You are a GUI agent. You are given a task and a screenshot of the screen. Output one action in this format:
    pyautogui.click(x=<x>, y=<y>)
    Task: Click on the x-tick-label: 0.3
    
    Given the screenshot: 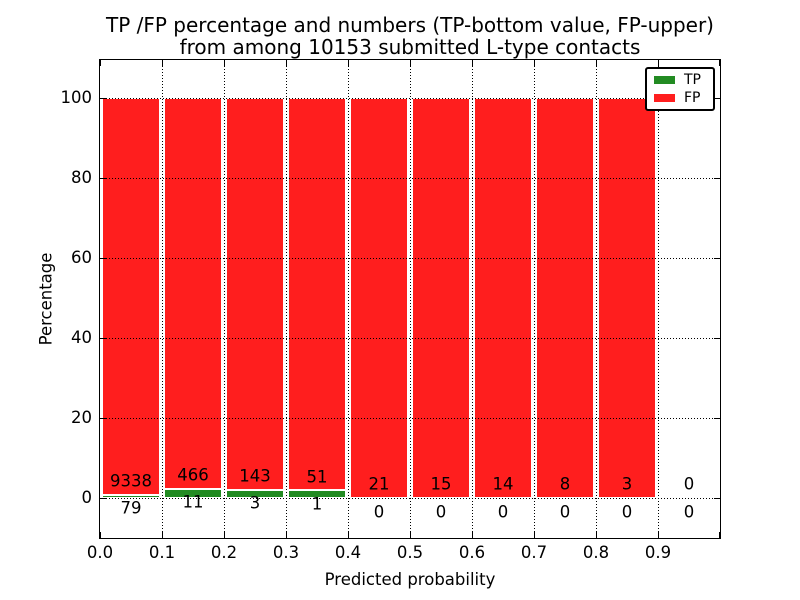 What is the action you would take?
    pyautogui.click(x=286, y=552)
    